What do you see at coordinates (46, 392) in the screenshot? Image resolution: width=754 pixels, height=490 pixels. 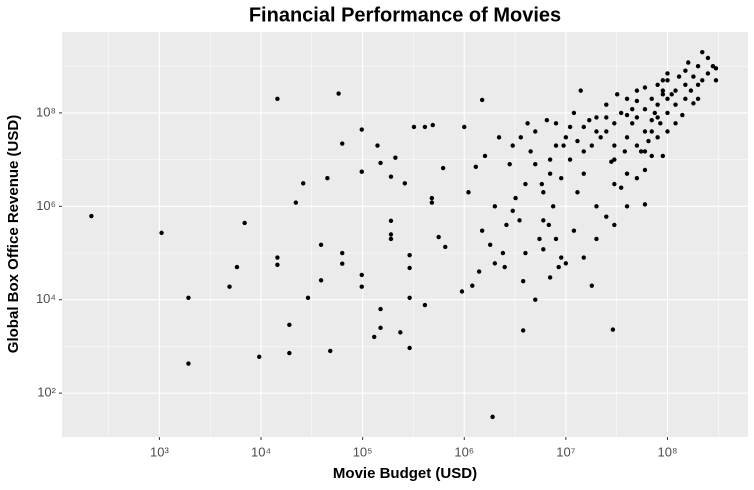 I see `y-tick-label: 10²` at bounding box center [46, 392].